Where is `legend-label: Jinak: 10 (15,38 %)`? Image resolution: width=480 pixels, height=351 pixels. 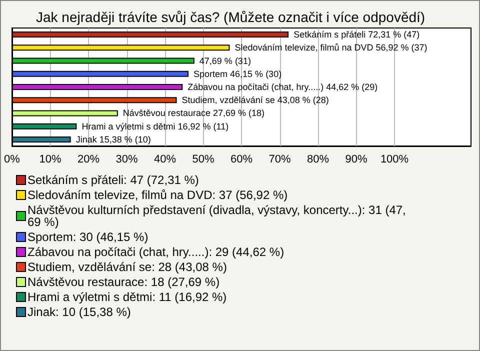 legend-label: Jinak: 10 (15,38 %) is located at coordinates (79, 312).